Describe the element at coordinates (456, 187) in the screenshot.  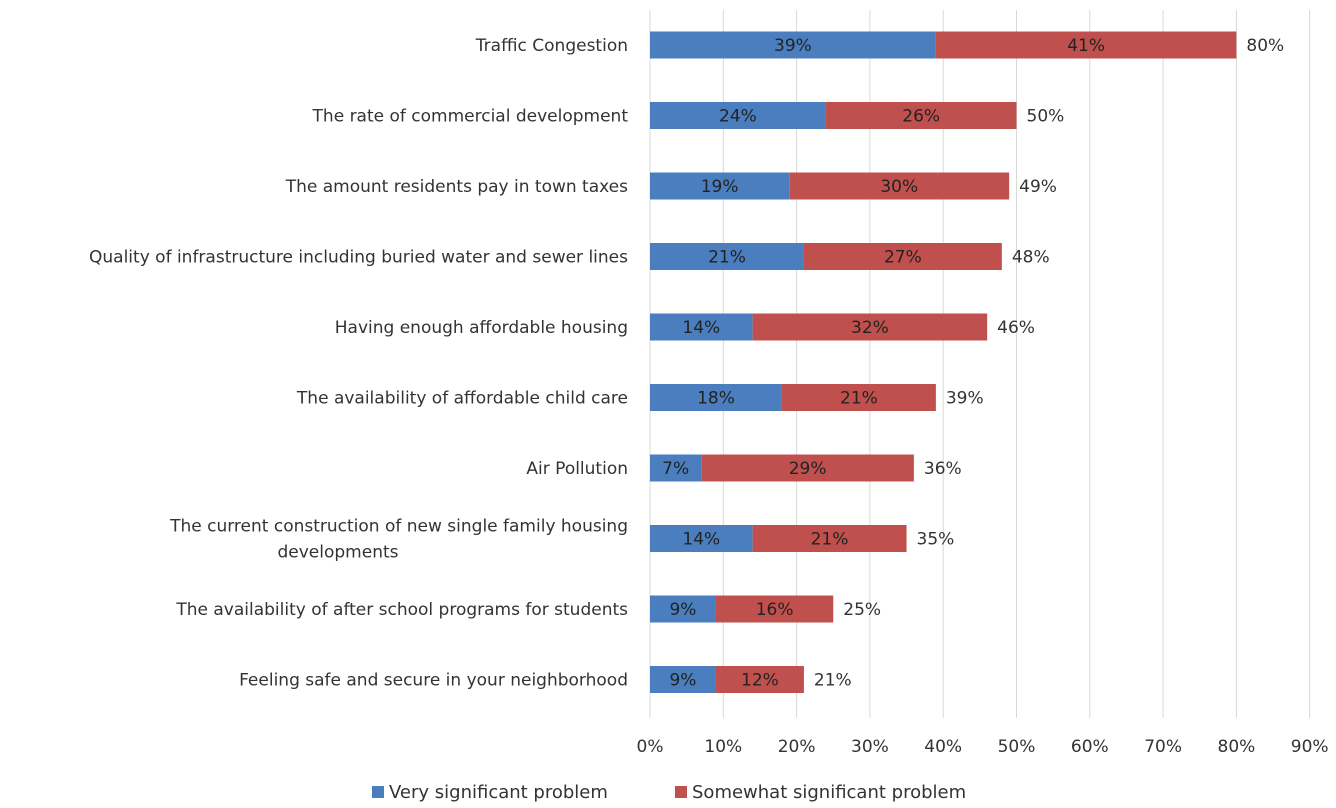
I see `category-label: The amount residents pay in town taxes` at that location.